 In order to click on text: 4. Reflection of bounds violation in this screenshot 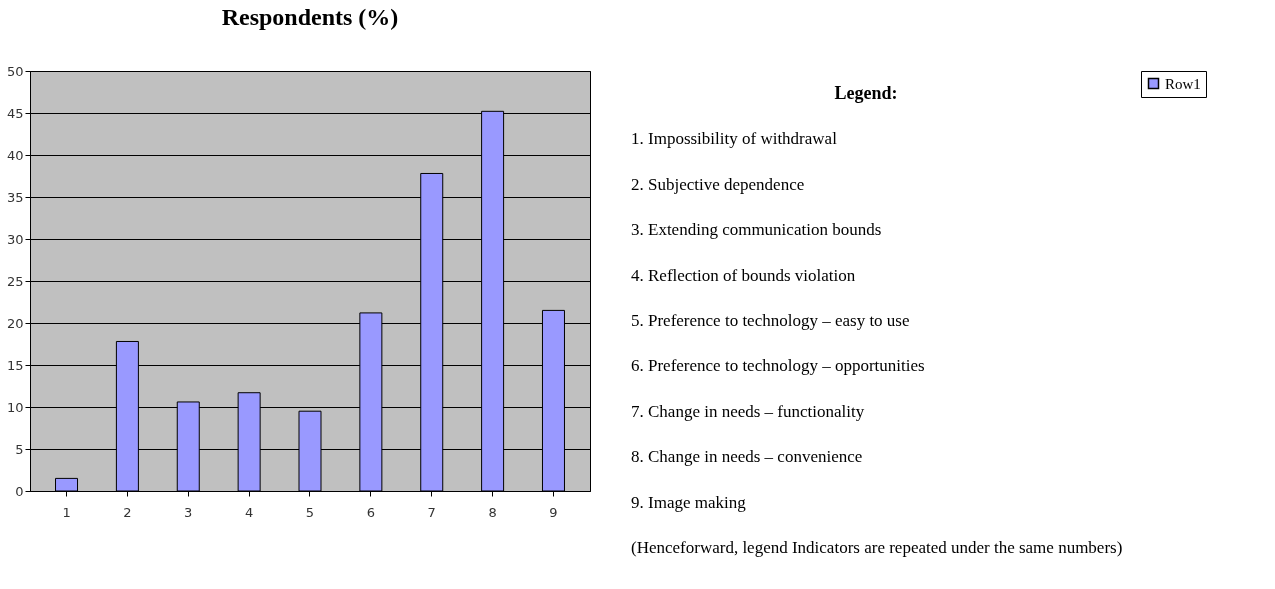, I will do `click(743, 275)`.